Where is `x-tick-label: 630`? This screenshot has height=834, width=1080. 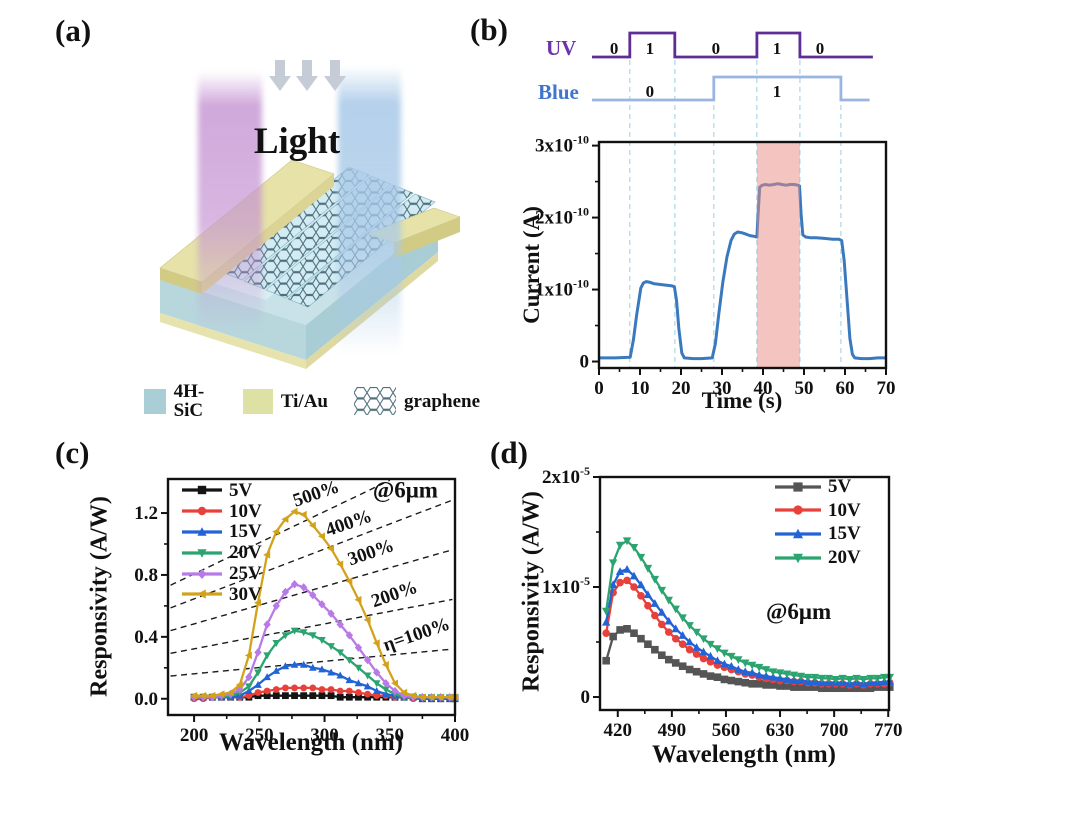 x-tick-label: 630 is located at coordinates (780, 730).